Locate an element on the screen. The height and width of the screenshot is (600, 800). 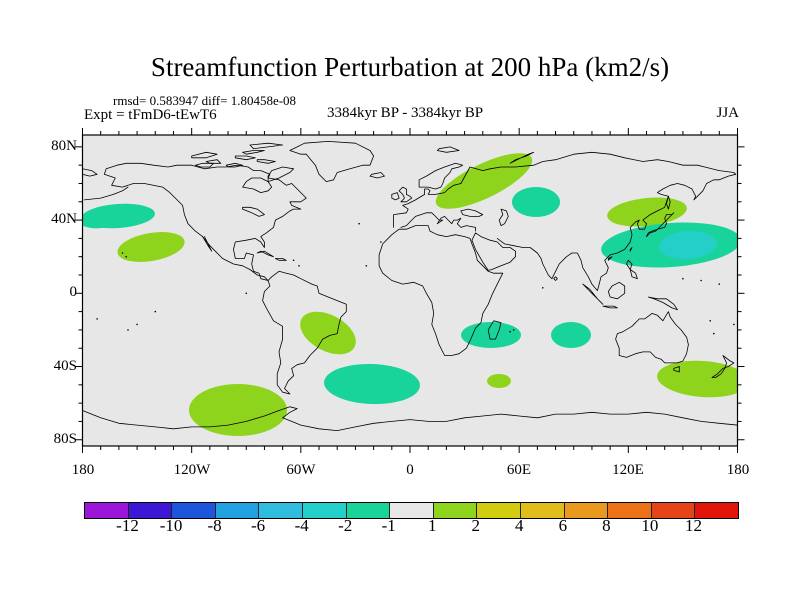
lat-tick-label: 0 is located at coordinates (73, 292).